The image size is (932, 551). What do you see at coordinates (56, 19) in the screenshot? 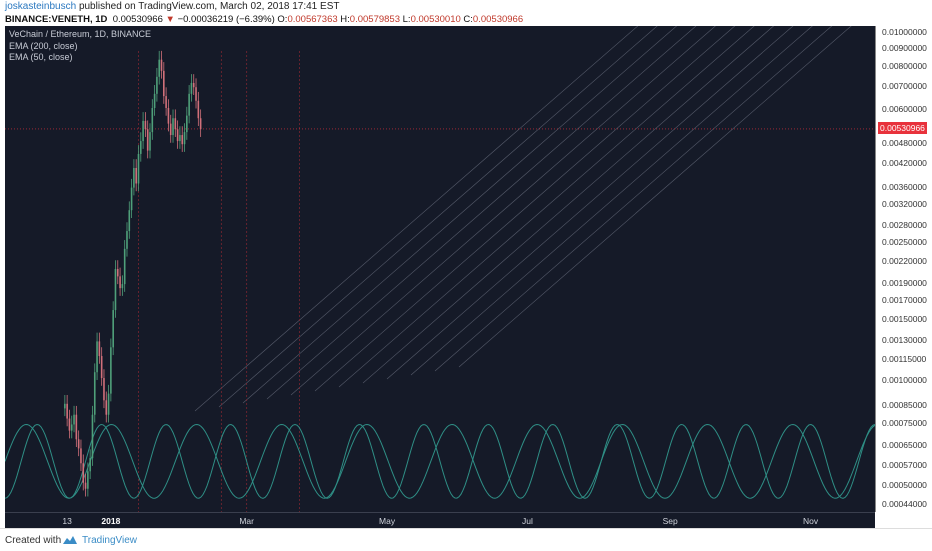
I see `symbol-label: BINANCE:VENETH, 1D` at bounding box center [56, 19].